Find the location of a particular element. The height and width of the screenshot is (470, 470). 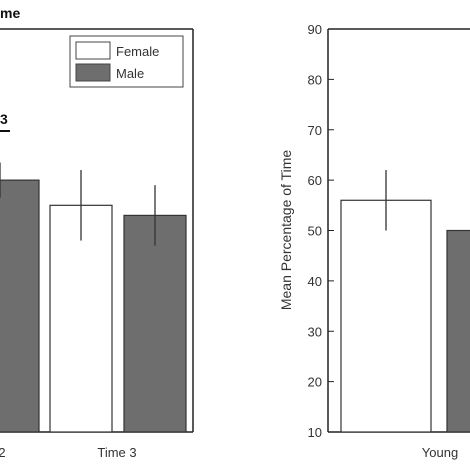

y-tick-label: 20 is located at coordinates (315, 382).